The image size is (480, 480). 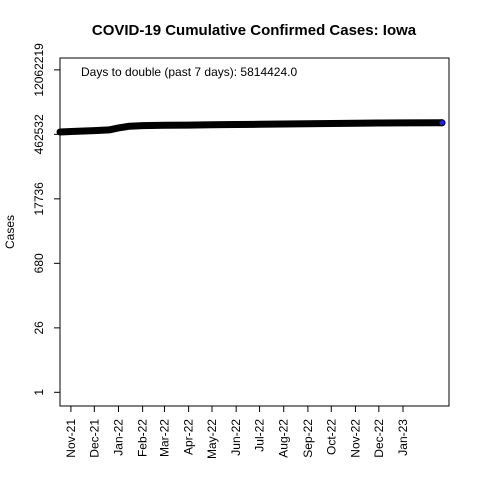 I want to click on x-tick-label: Feb-22, so click(x=143, y=438).